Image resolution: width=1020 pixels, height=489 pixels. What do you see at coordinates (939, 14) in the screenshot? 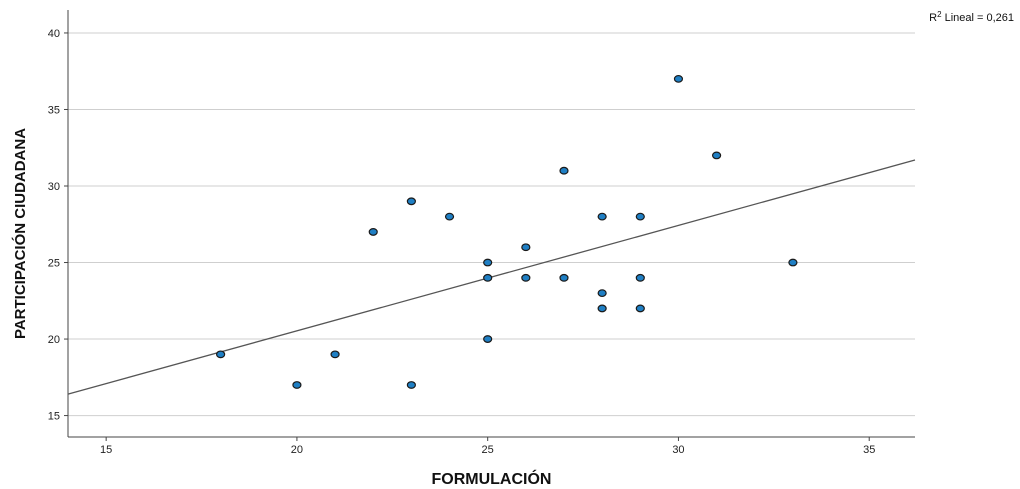
I see `fit-label-superscript: 2` at bounding box center [939, 14].